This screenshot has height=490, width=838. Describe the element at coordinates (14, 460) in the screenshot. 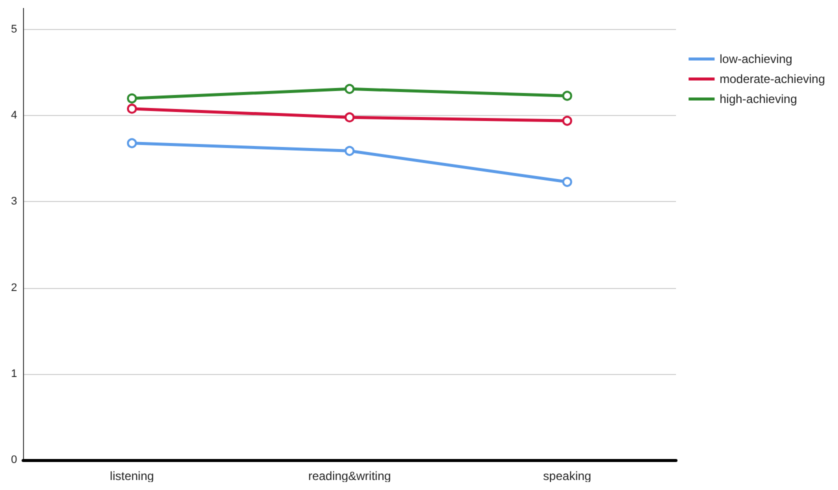

I see `y-tick-label: 0` at that location.